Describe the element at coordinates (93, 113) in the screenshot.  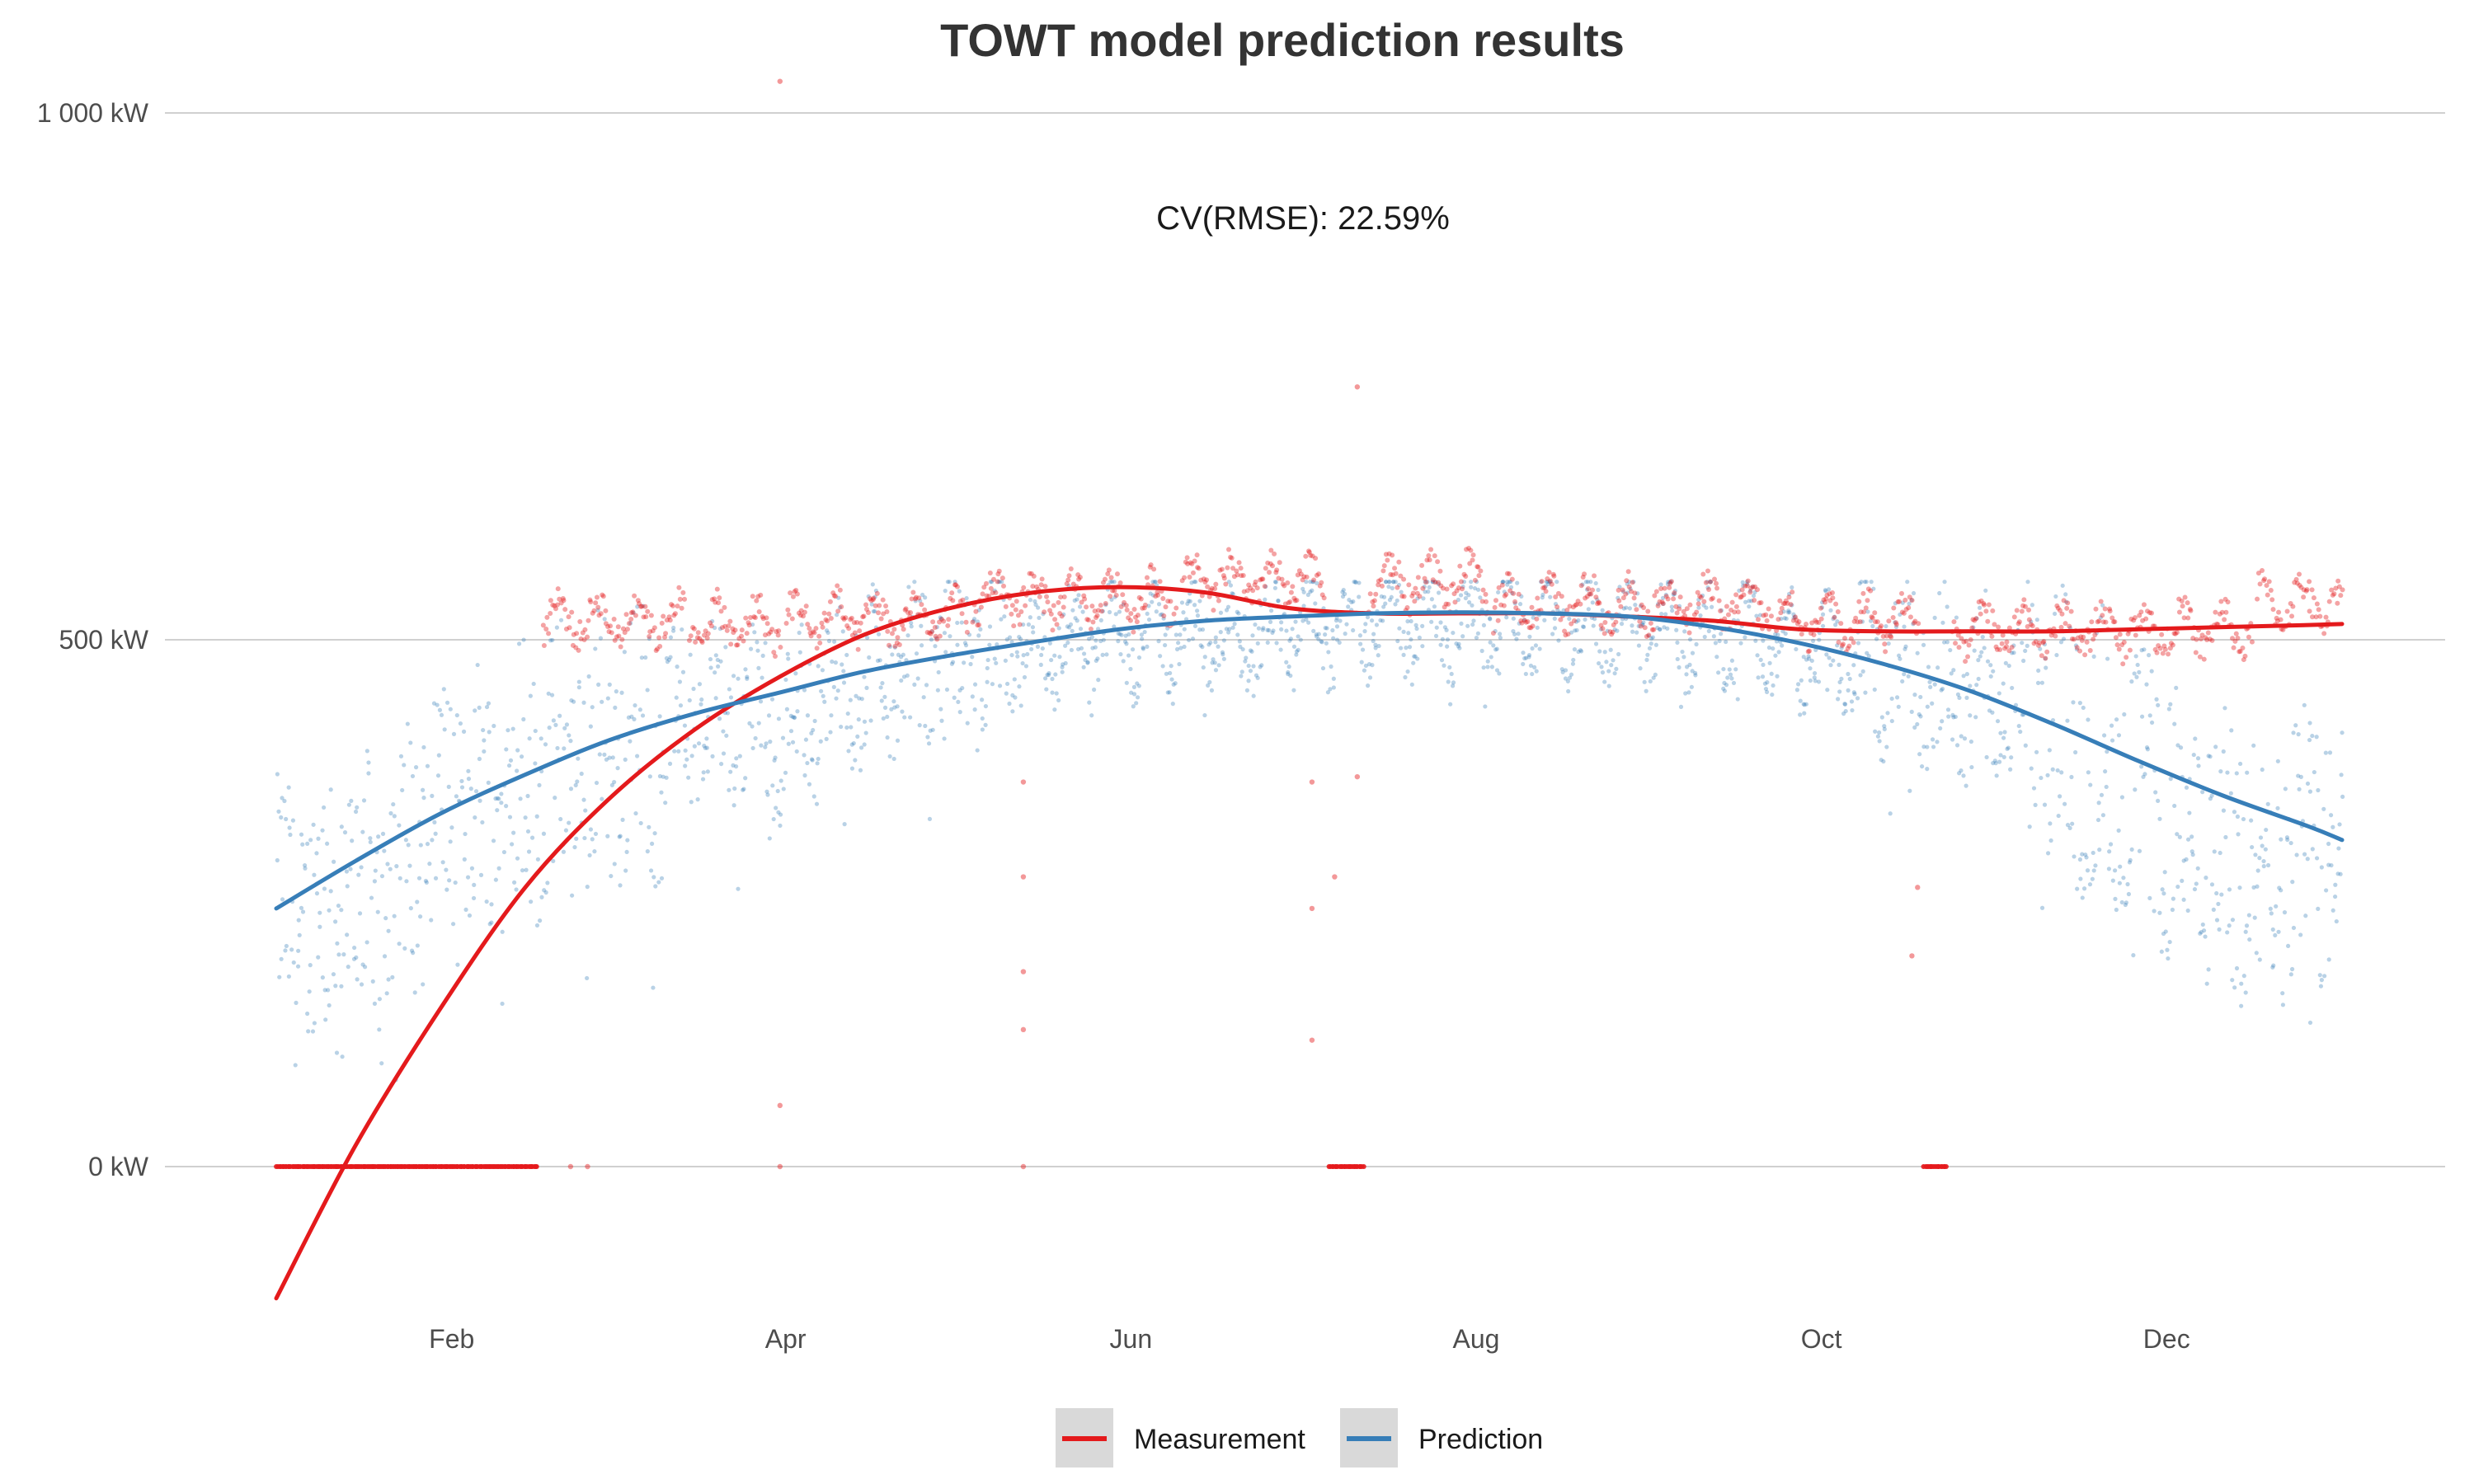
I see `y-tick-label: 1 000 kW` at that location.